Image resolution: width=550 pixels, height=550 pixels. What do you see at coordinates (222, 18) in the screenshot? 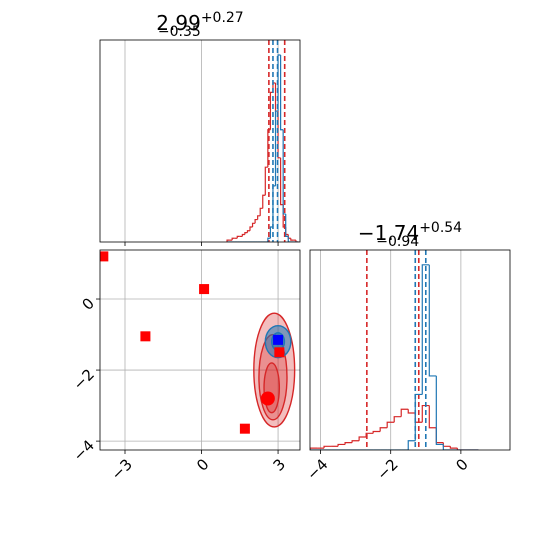
I see `title-plus: +0.27` at bounding box center [222, 18].